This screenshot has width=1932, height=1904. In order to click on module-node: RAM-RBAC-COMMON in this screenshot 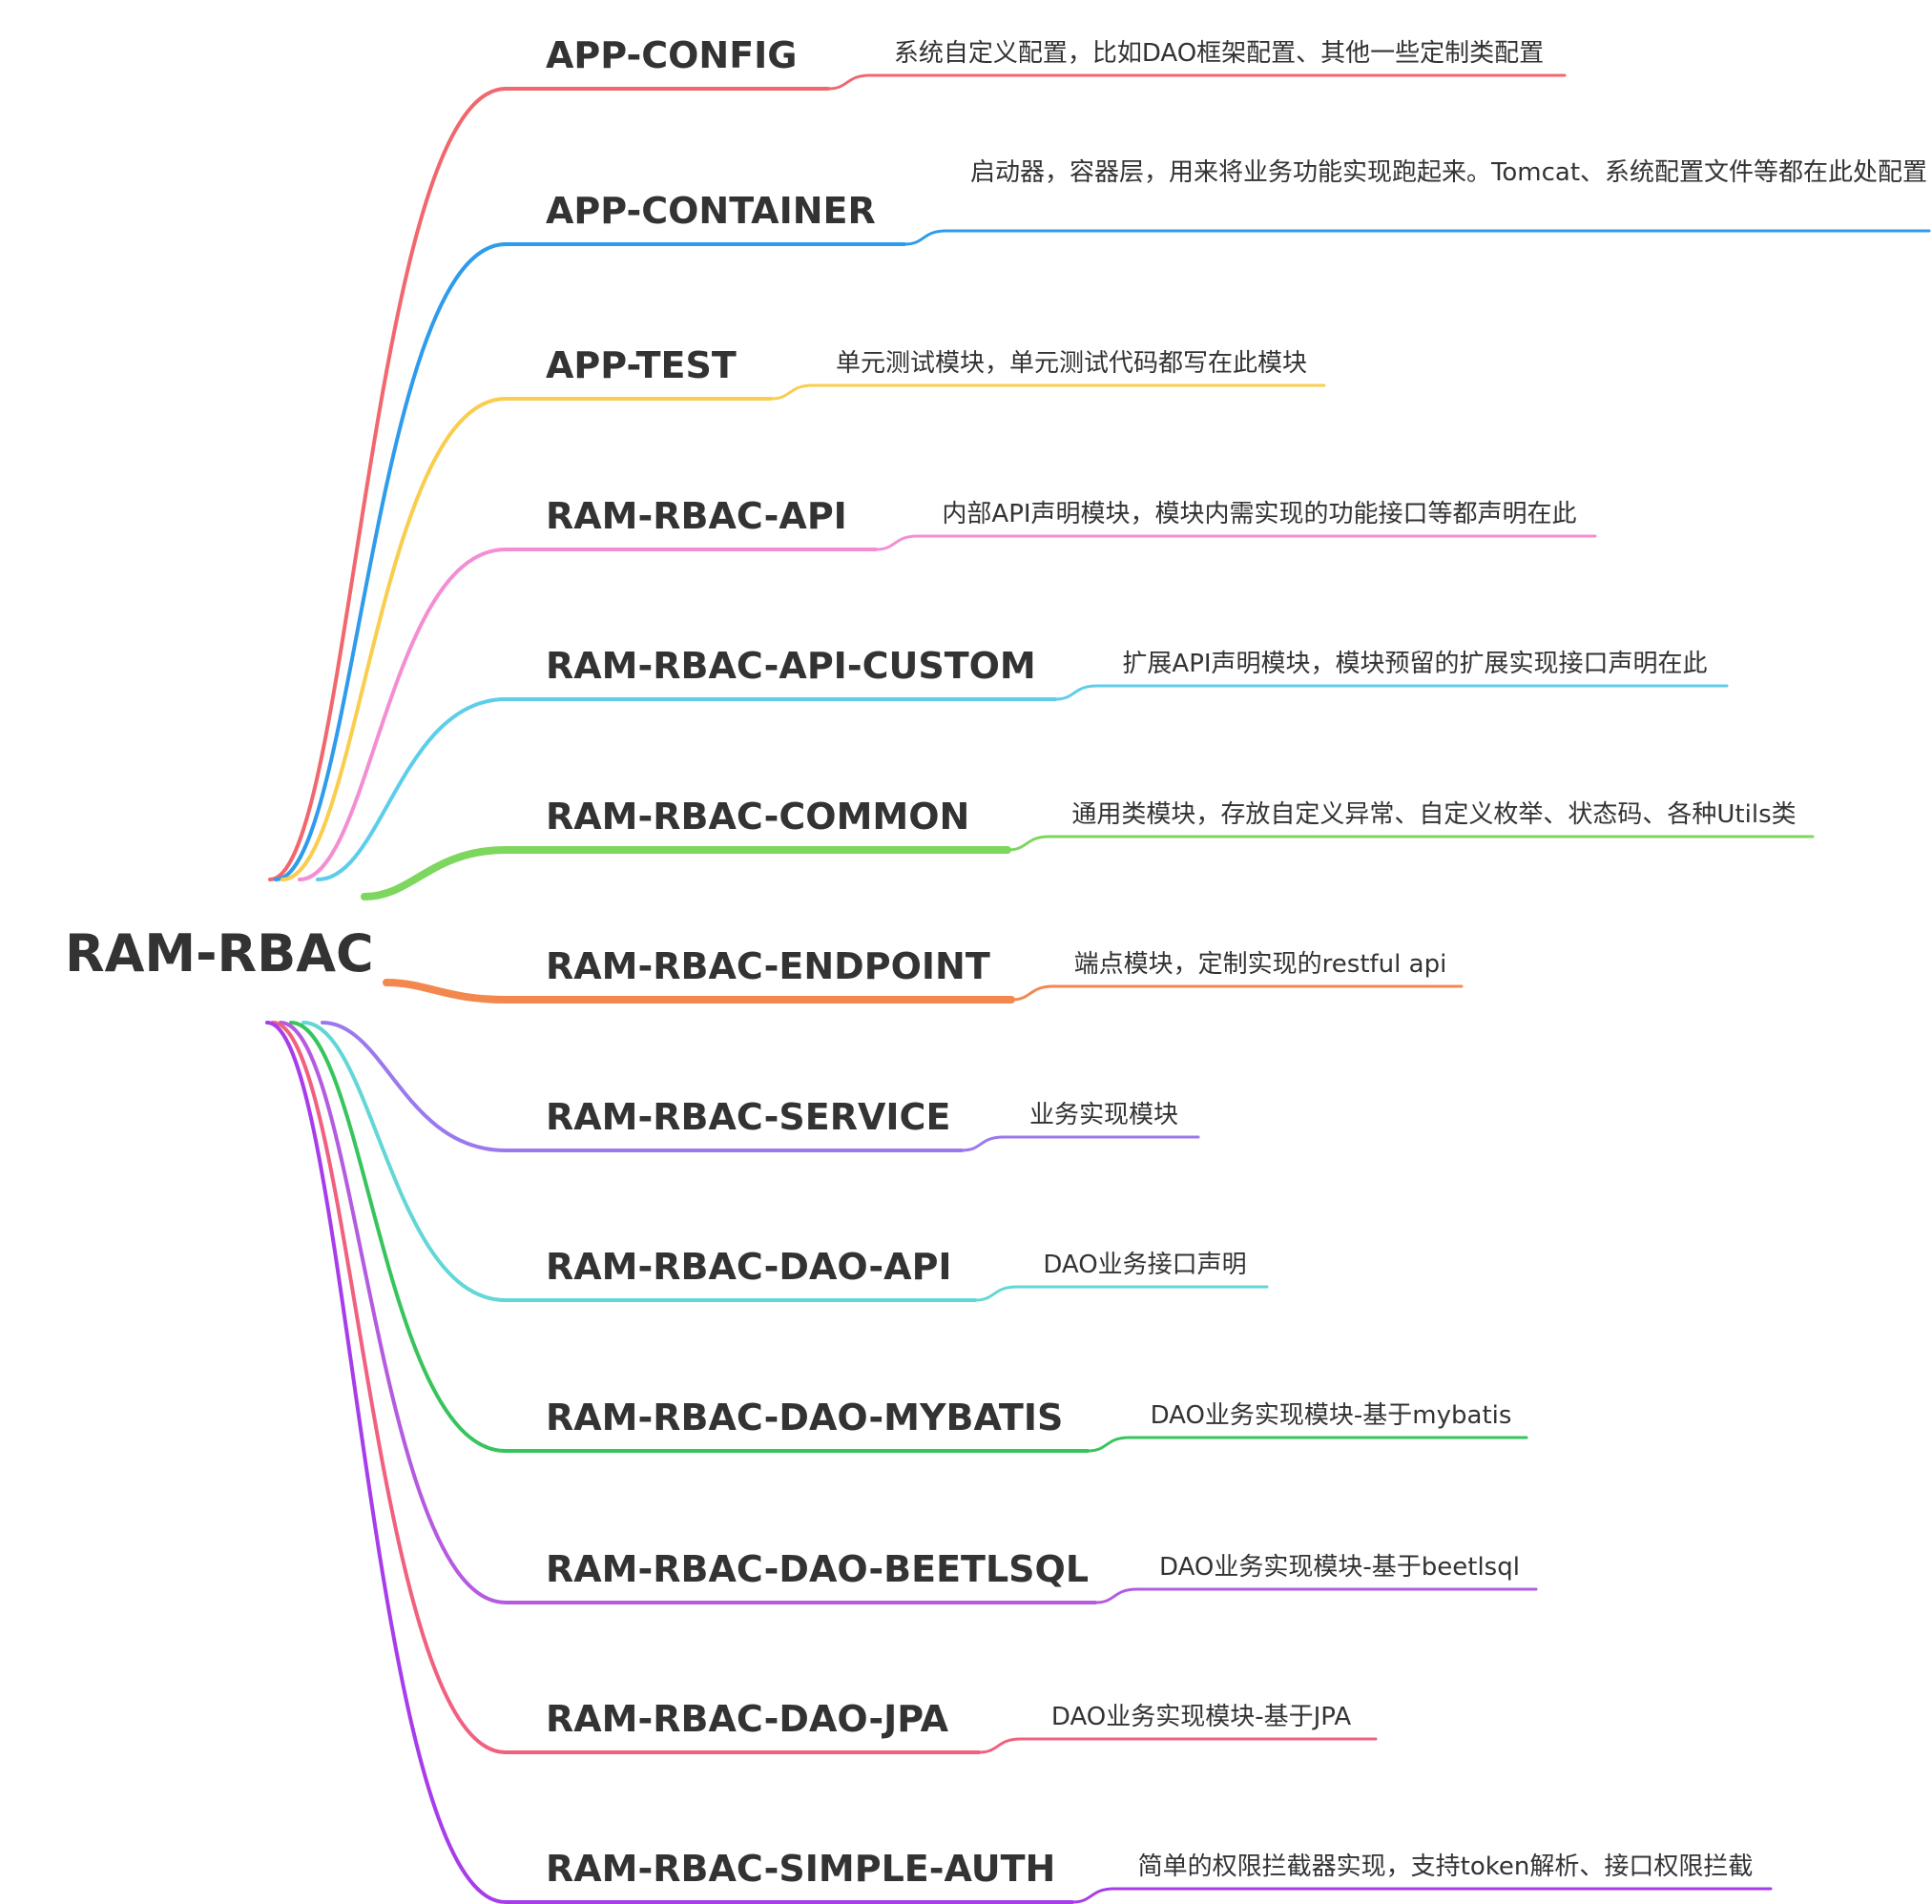, I will do `click(758, 817)`.